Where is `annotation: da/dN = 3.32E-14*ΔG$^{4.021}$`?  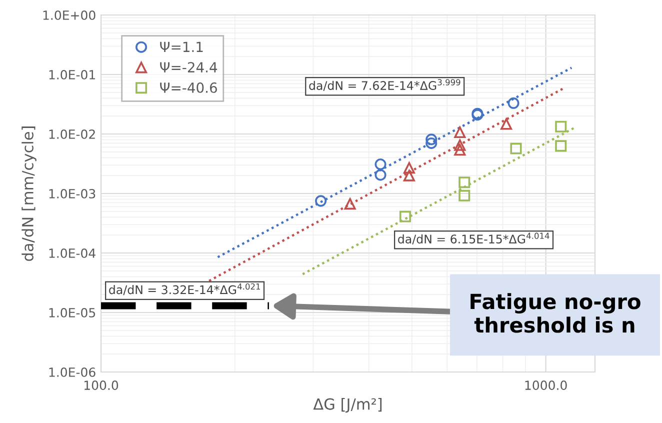 annotation: da/dN = 3.32E-14*ΔG$^{4.021}$ is located at coordinates (184, 289).